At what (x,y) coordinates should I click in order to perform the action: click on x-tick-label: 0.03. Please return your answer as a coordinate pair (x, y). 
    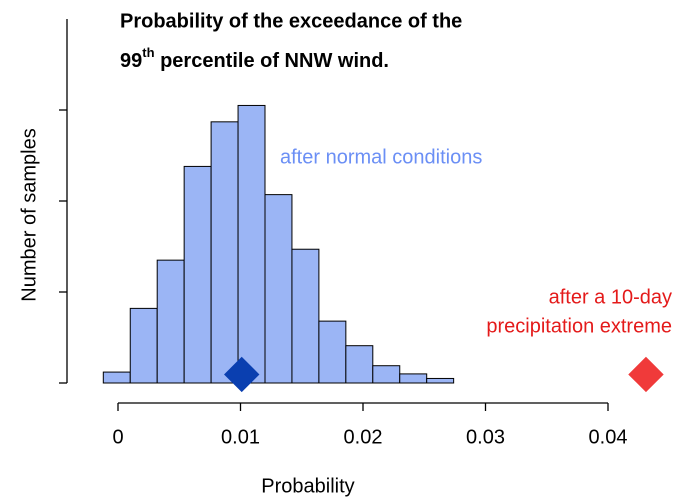
    Looking at the image, I should click on (485, 437).